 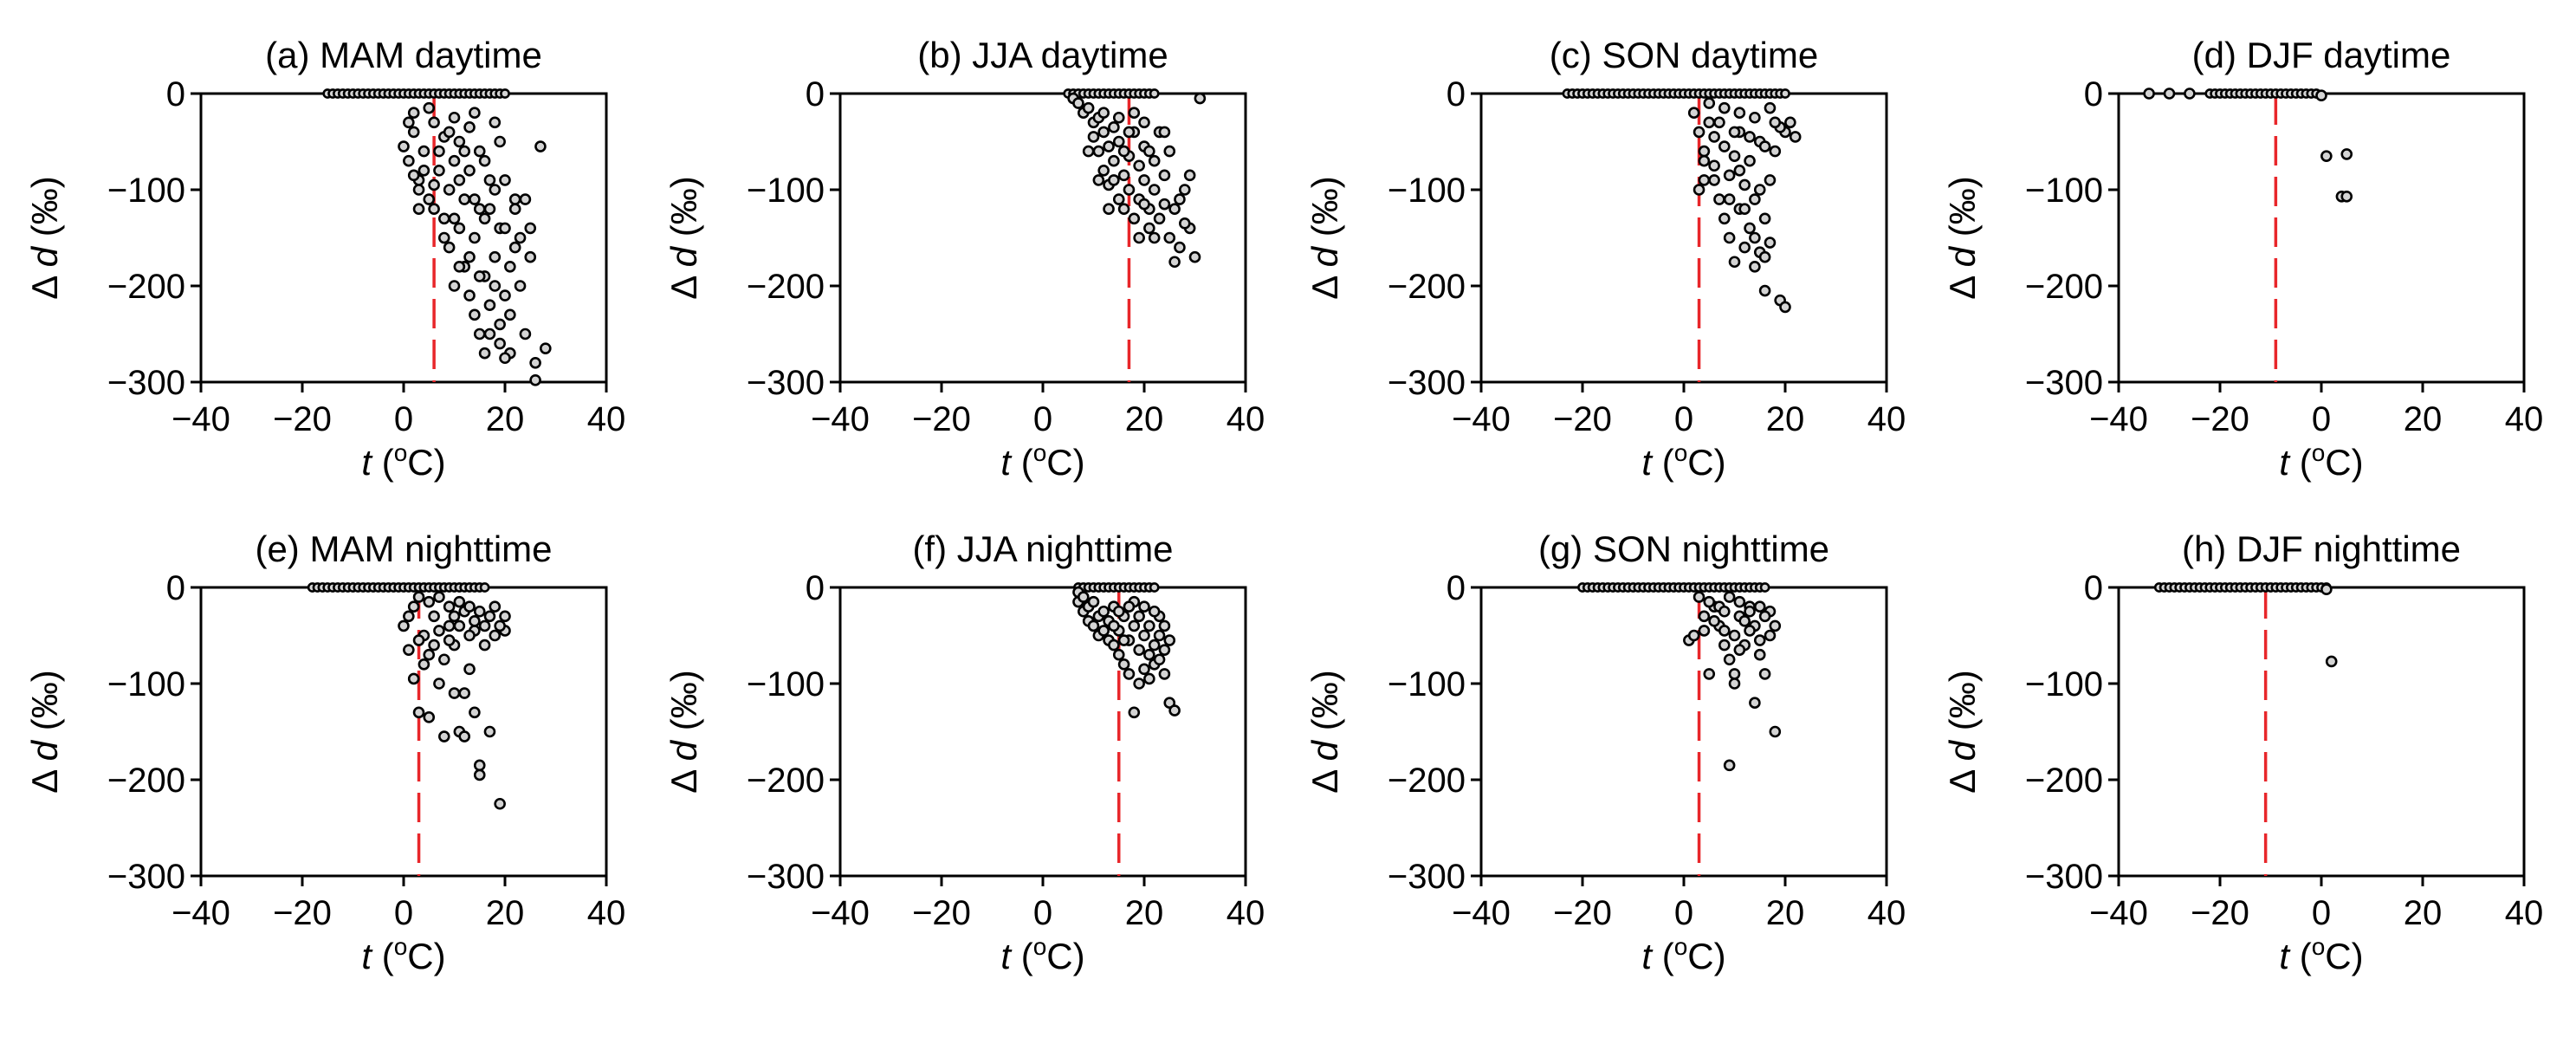 What do you see at coordinates (1324, 212) in the screenshot?
I see `y-axis-unit: (‰)` at bounding box center [1324, 212].